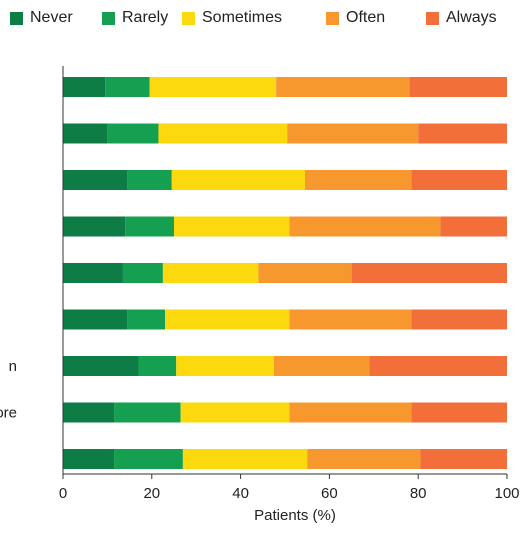  What do you see at coordinates (289, 488) in the screenshot?
I see `x-ticks-group: 0 20 40 60 80 100` at bounding box center [289, 488].